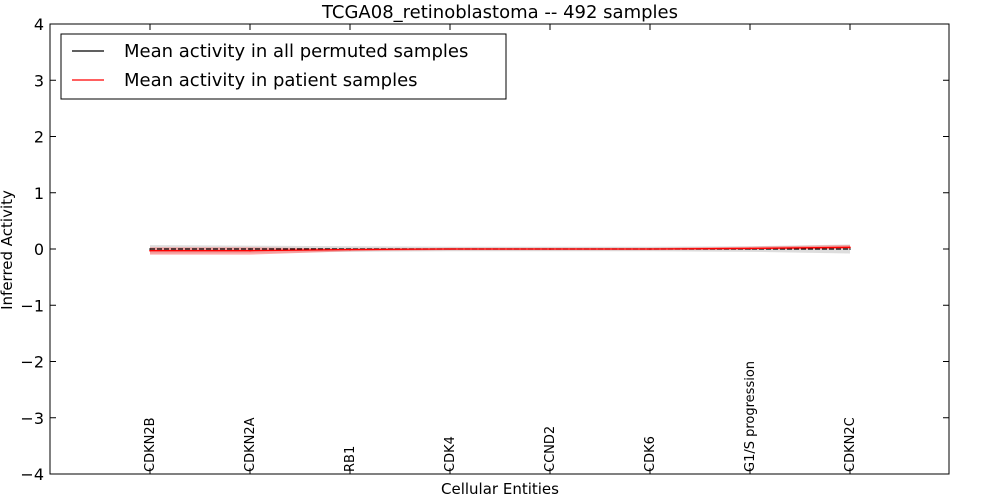  I want to click on y-tick-label: 3, so click(39, 80).